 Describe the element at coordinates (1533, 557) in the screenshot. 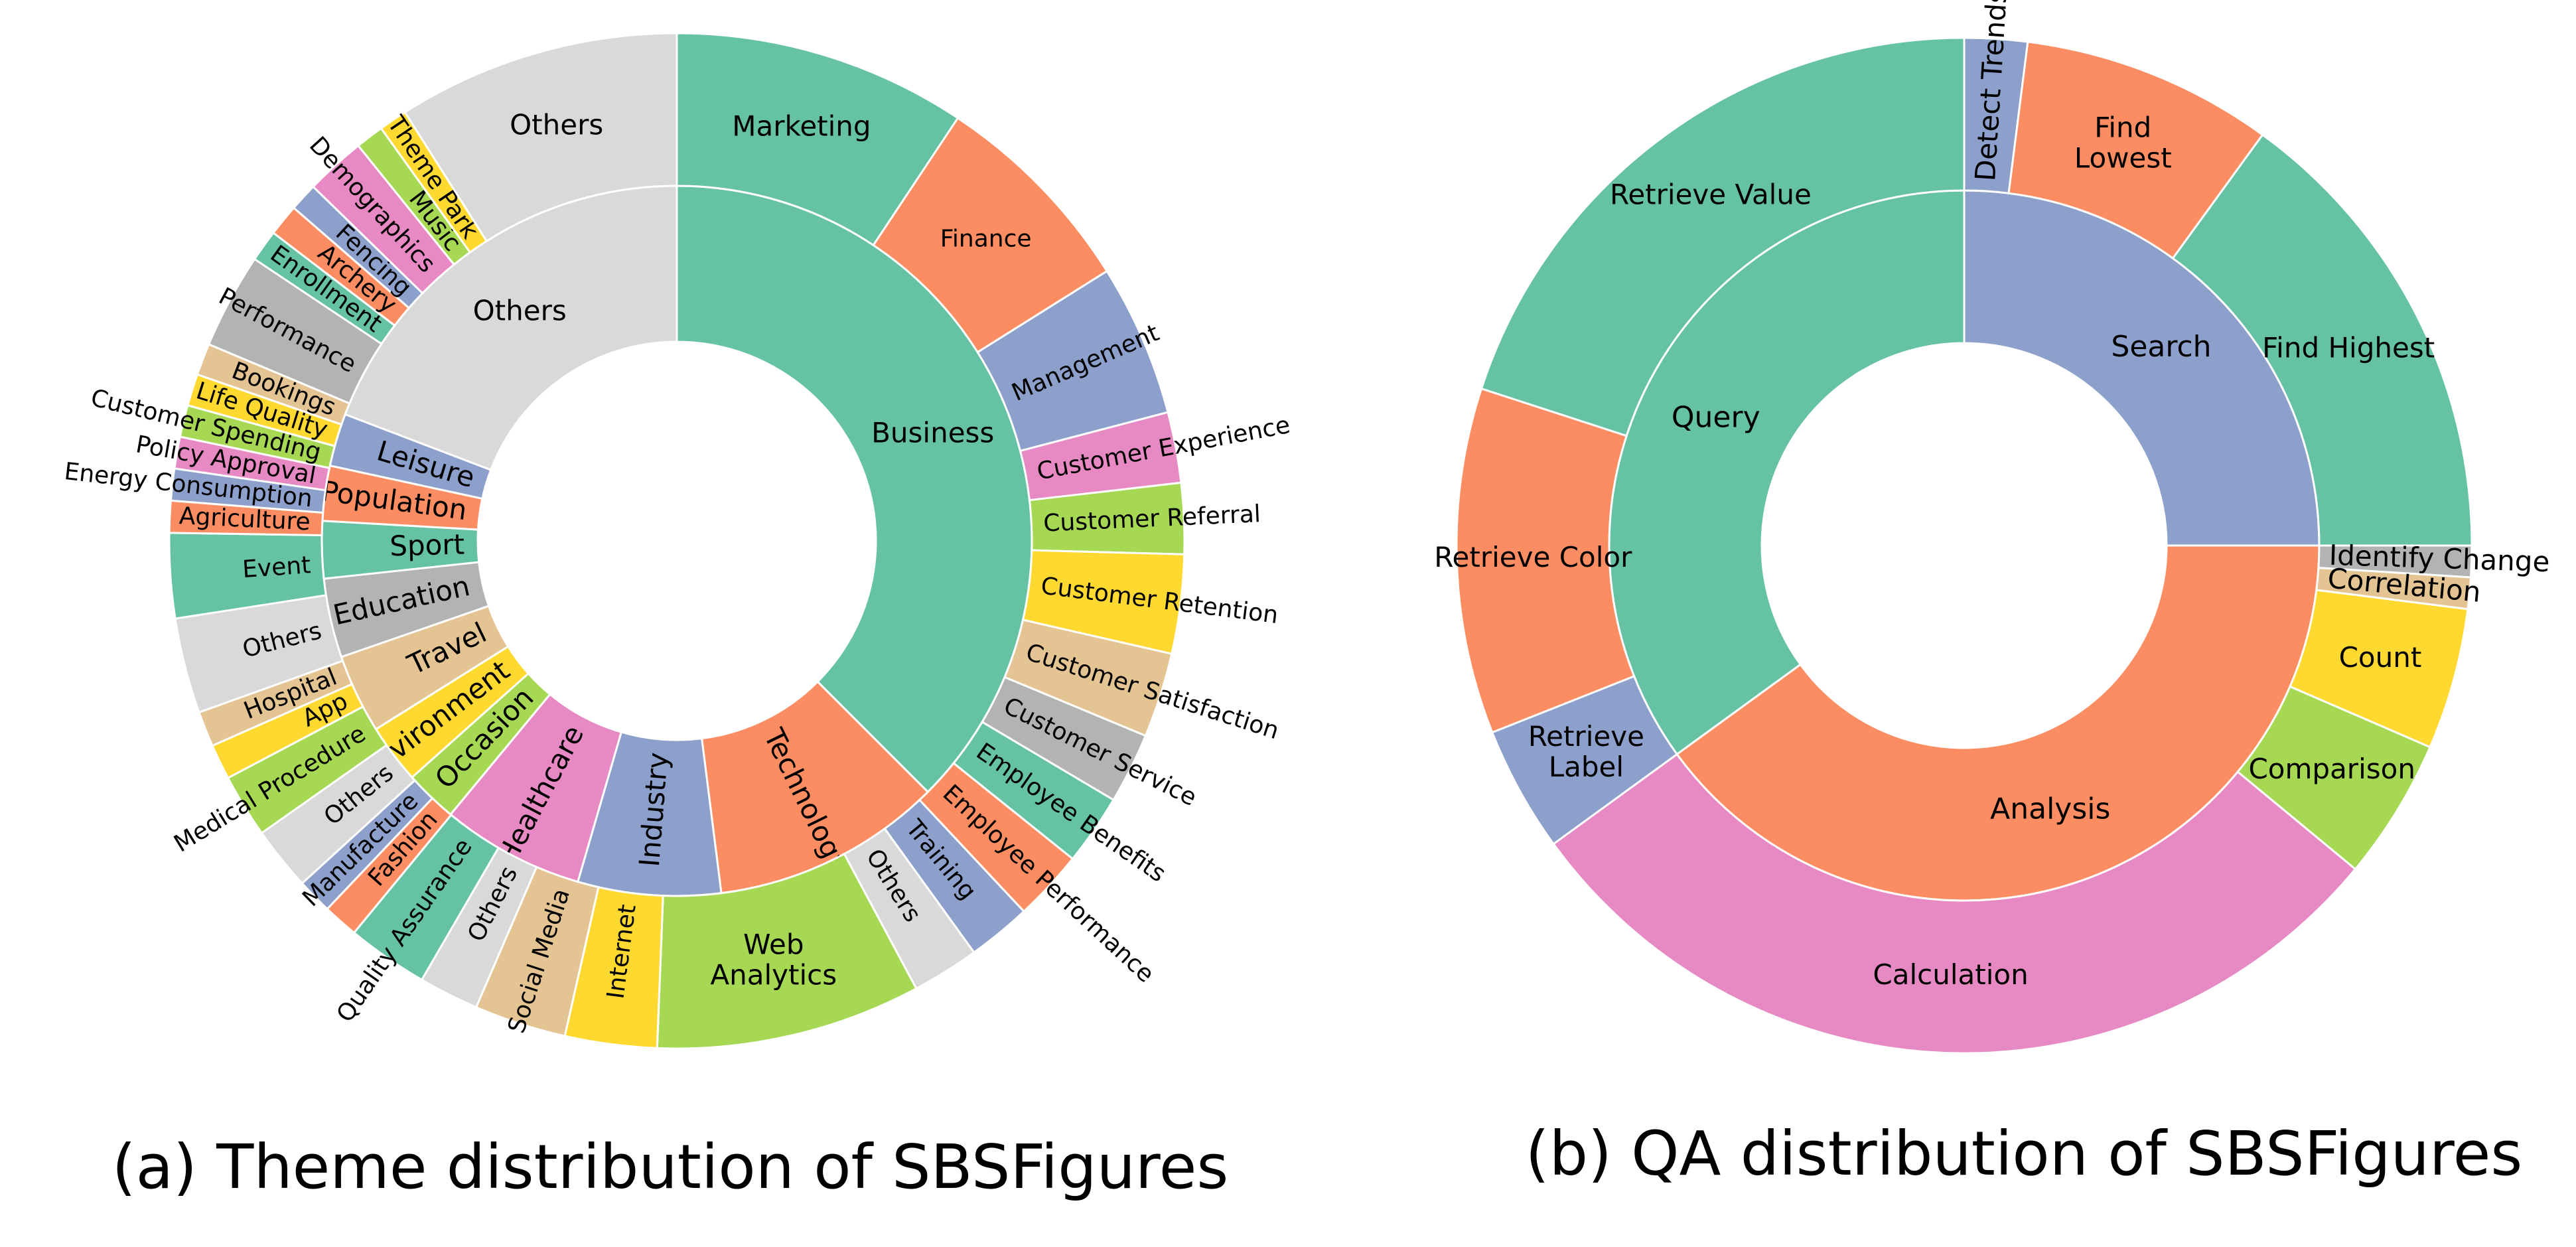

I see `qa-outer-label-retrieve-color: Retrieve Color` at that location.